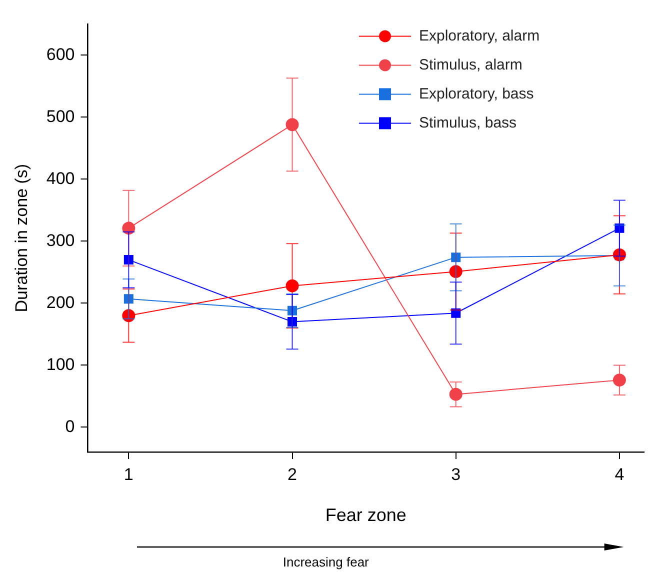 This screenshot has height=579, width=662. I want to click on y-axis-title: Duration in zone (s), so click(21, 238).